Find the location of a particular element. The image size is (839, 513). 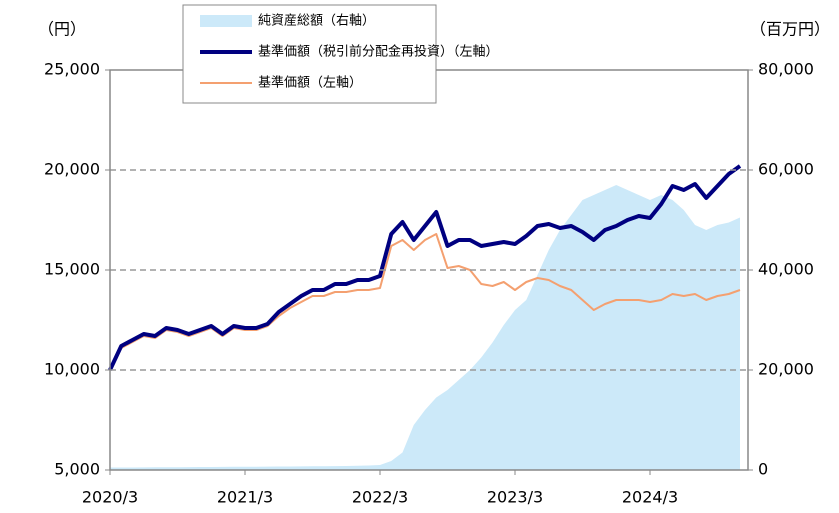

y2-axis-label: （百万円） is located at coordinates (790, 29).